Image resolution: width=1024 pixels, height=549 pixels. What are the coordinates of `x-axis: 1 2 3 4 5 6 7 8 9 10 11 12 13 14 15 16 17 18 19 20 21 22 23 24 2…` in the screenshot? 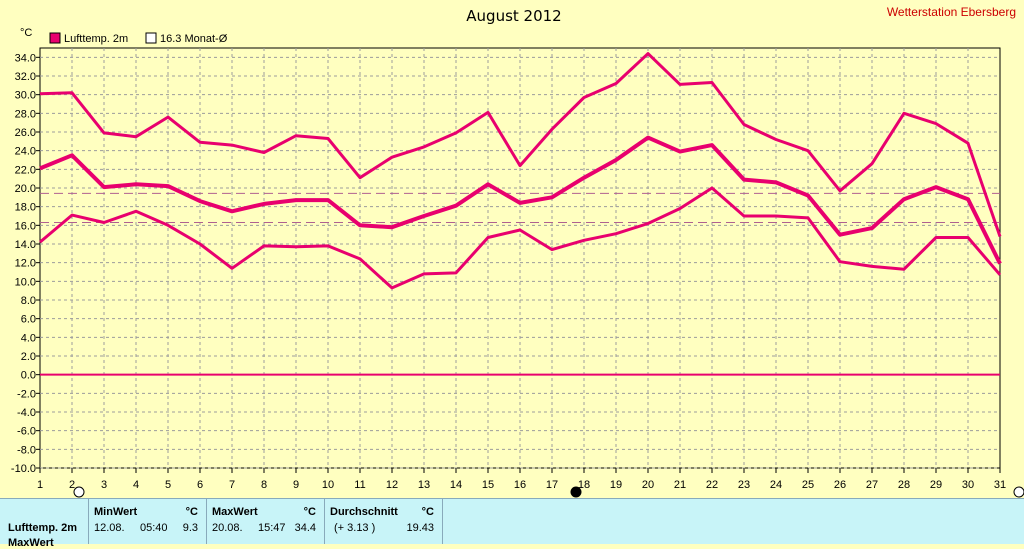 It's located at (521, 479).